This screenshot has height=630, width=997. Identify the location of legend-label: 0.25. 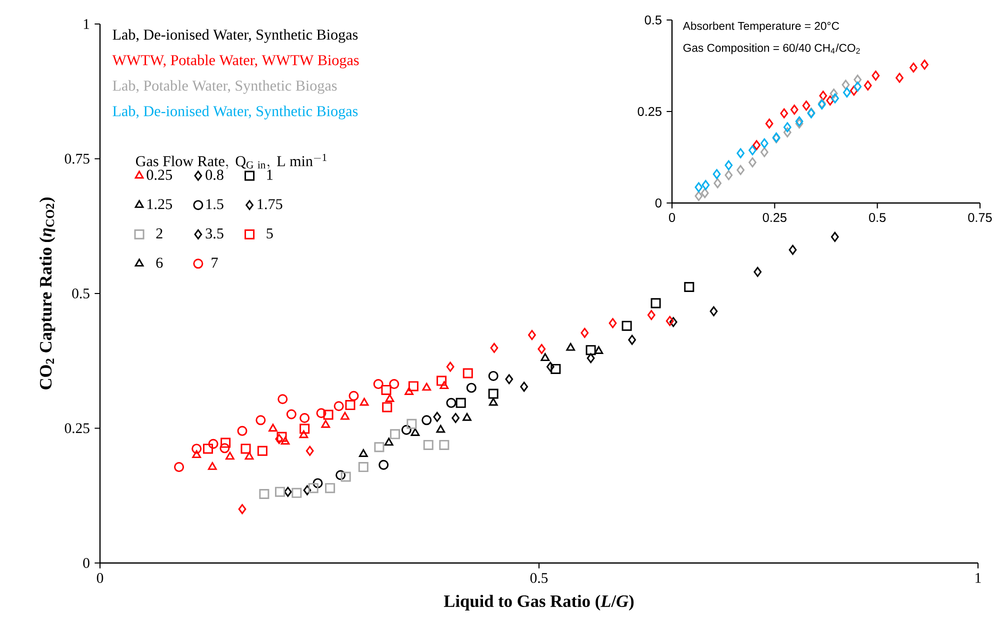
(159, 175).